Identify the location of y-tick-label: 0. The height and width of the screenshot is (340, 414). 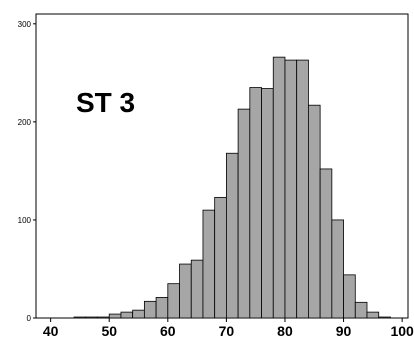
(29, 318).